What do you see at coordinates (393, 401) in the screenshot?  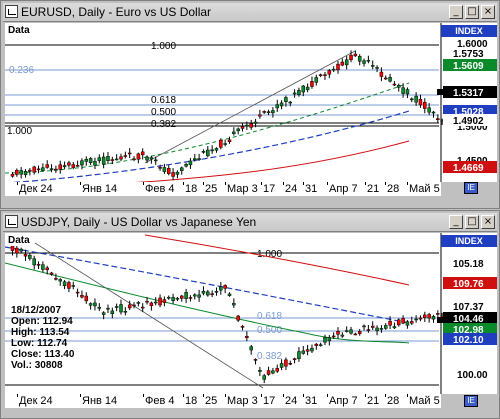 I see `time-axis-label: 28` at bounding box center [393, 401].